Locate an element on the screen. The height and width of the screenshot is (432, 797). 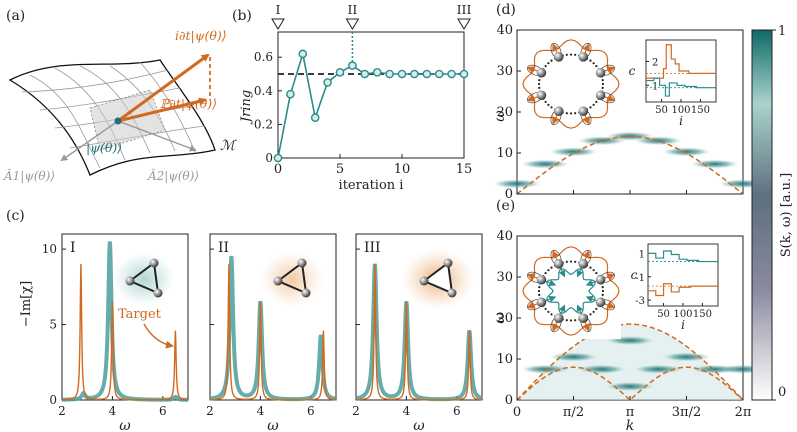
heat-ytick-label: 40 is located at coordinates (504, 236).